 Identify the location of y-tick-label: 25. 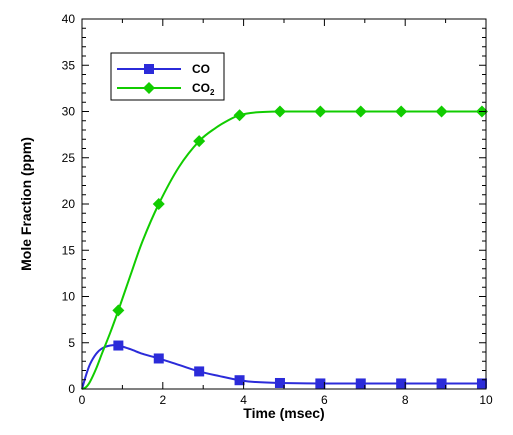
(69, 158).